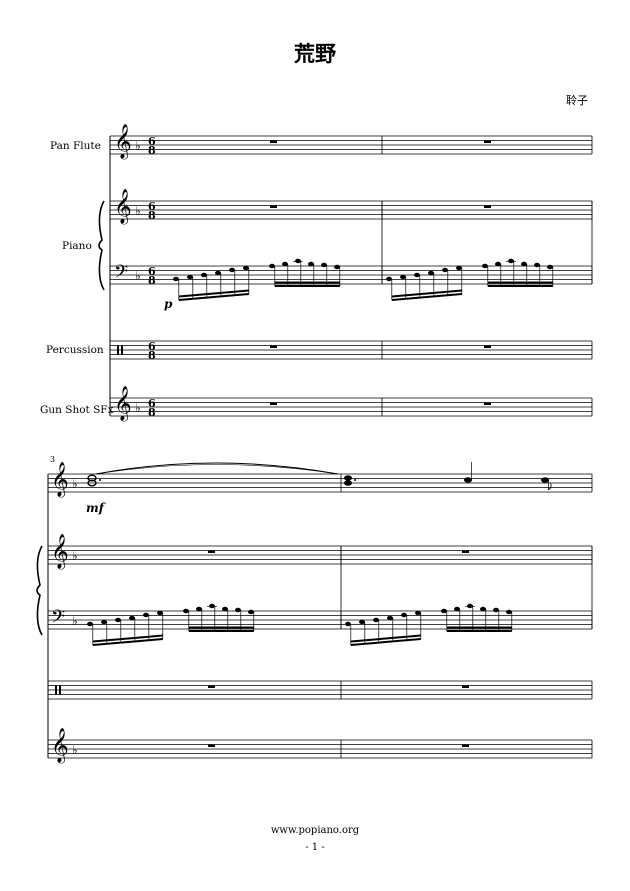  Describe the element at coordinates (53, 459) in the screenshot. I see `measure-number: 3` at that location.